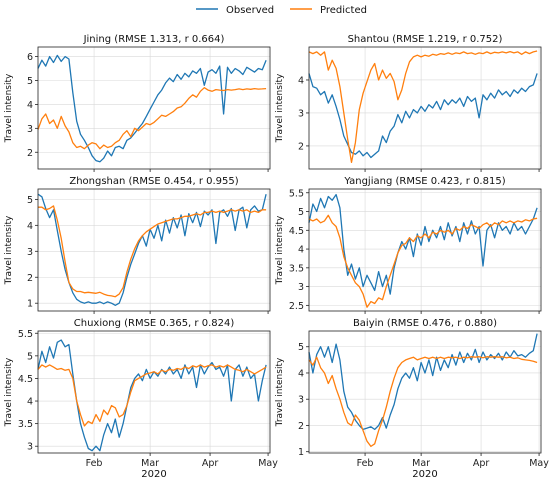 The image size is (550, 479). I want to click on panel-title: Shantou (RMSE 1.219, r 0.752), so click(425, 39).